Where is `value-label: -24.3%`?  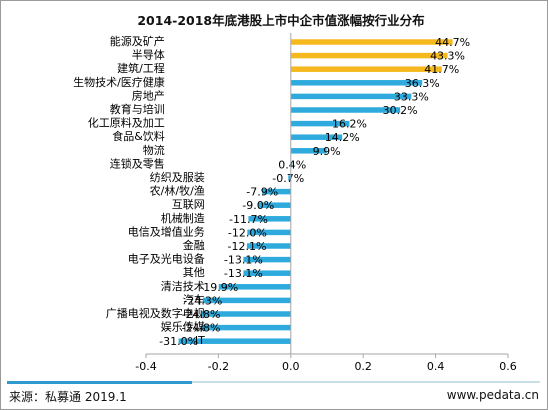 value-label: -24.3% is located at coordinates (202, 300).